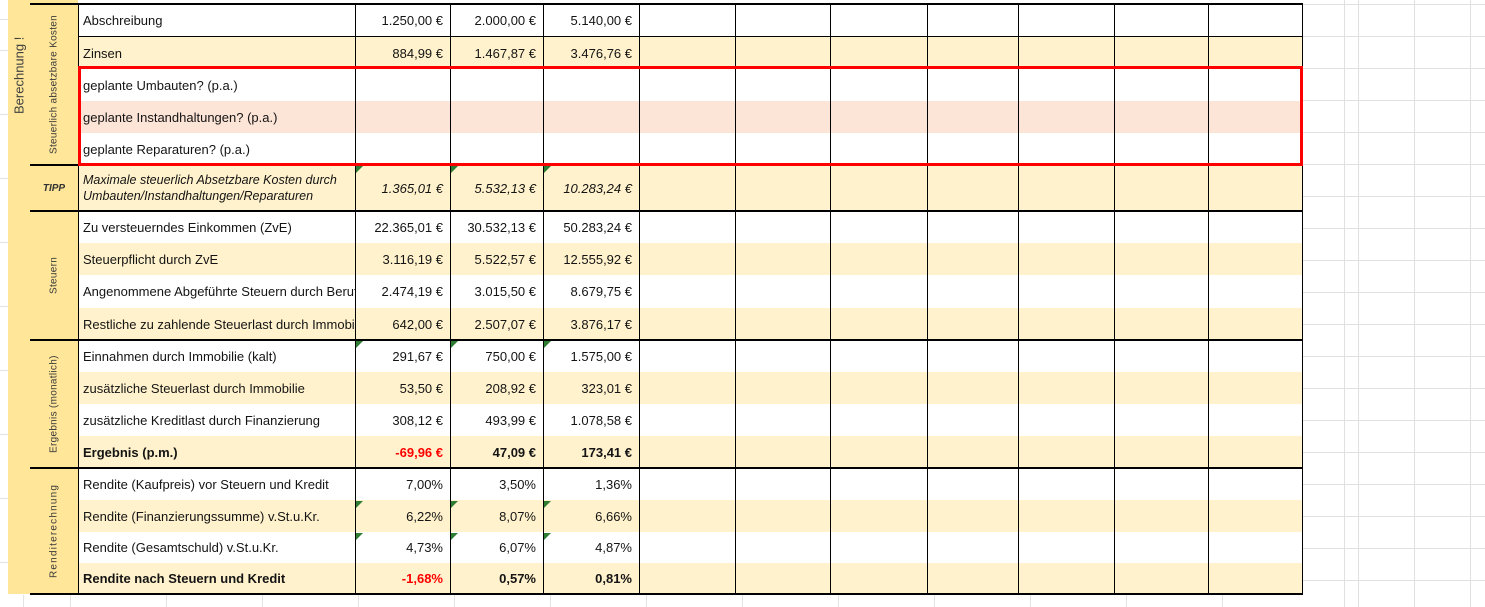  What do you see at coordinates (402, 547) in the screenshot?
I see `value-cell: 4,73%` at bounding box center [402, 547].